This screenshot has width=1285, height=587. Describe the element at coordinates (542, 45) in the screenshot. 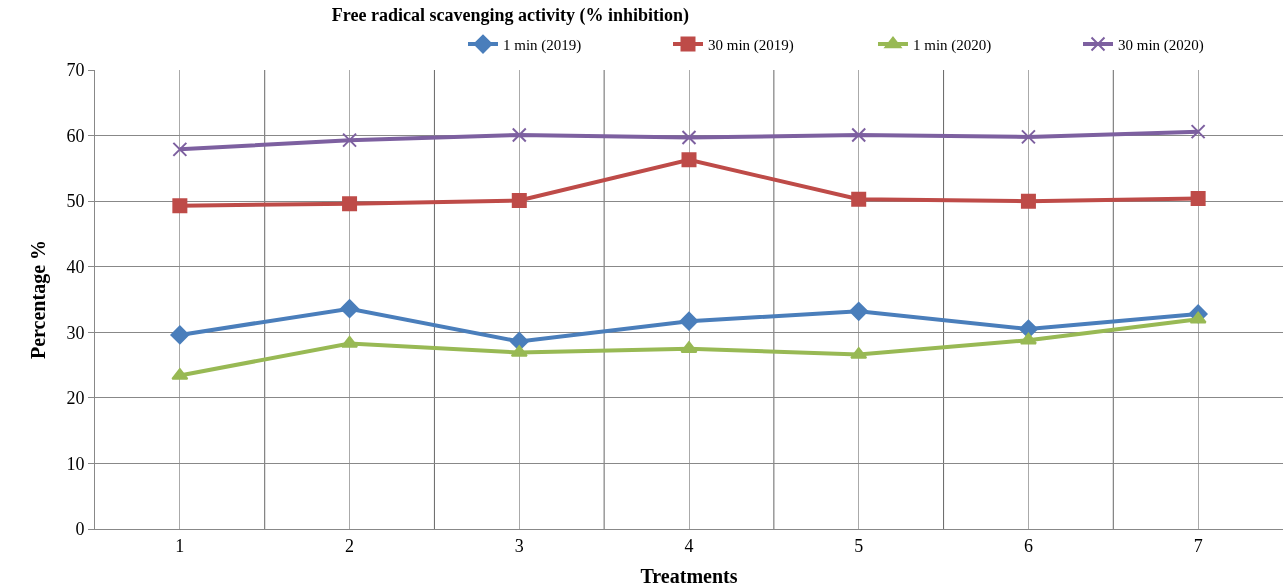

I see `legend-label: 1 min (2019)` at that location.